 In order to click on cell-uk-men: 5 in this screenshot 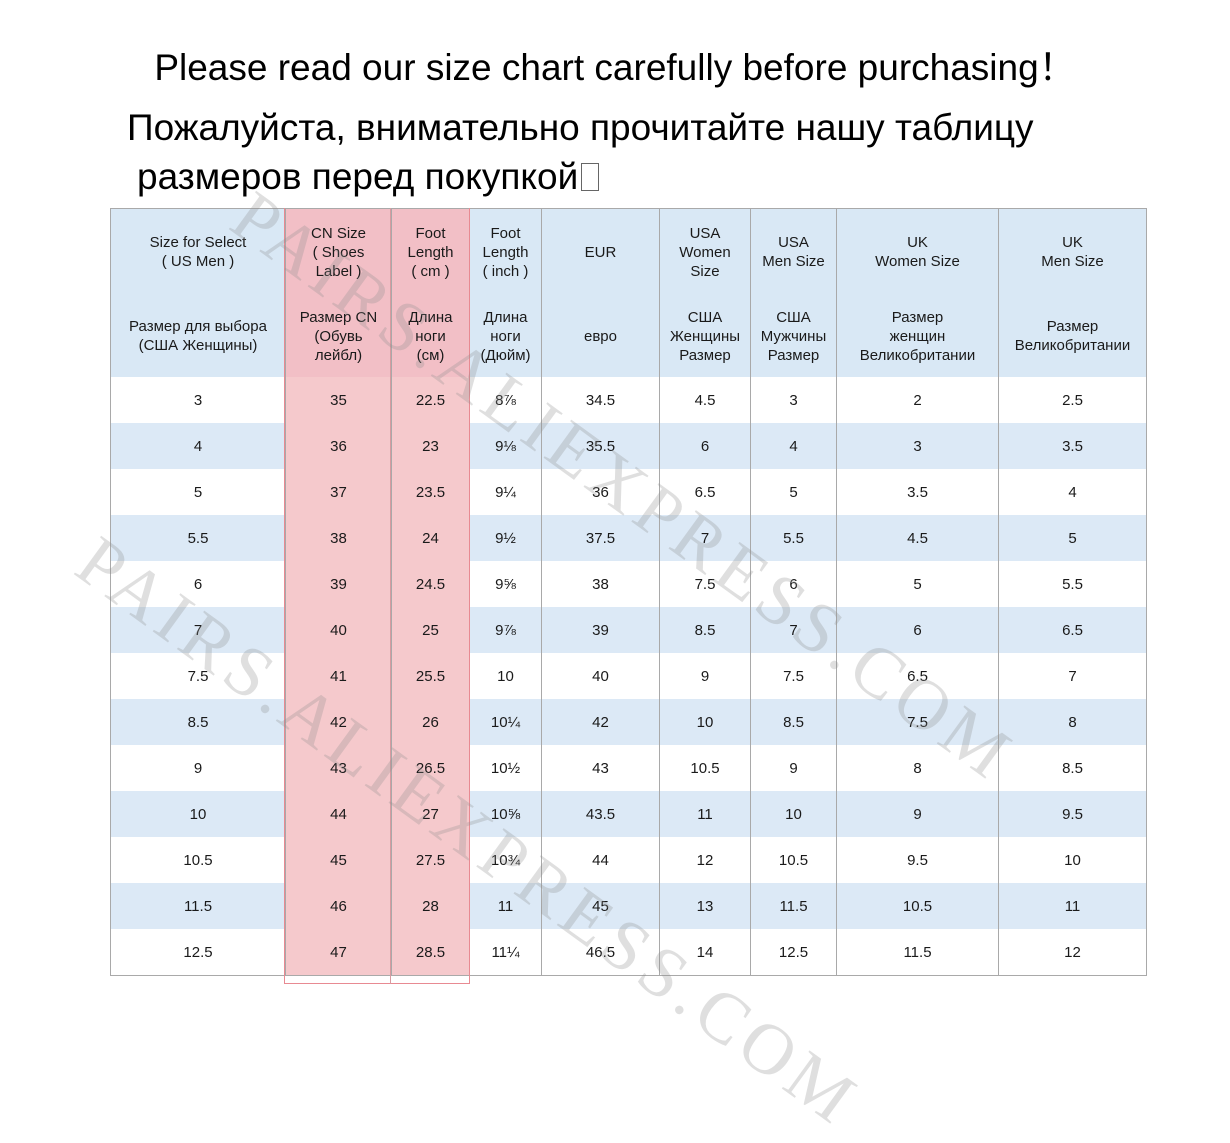, I will do `click(1072, 538)`.